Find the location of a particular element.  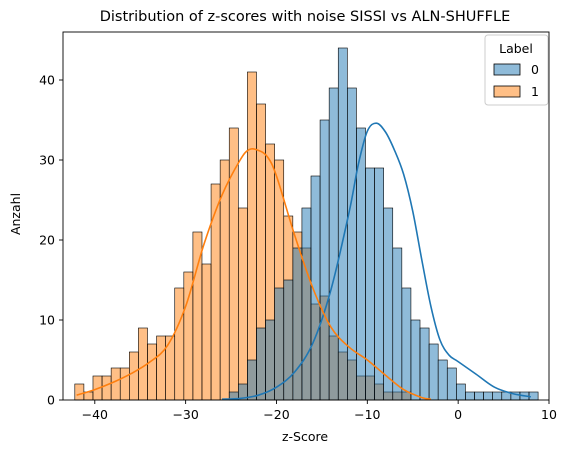

y-tick-label: 30 is located at coordinates (47, 160).